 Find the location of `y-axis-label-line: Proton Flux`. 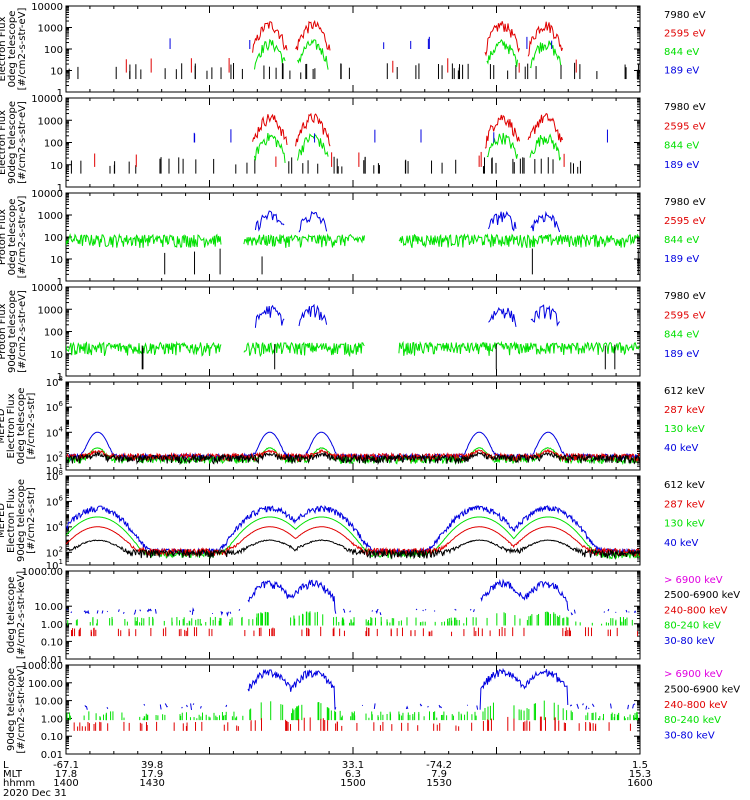

y-axis-label-line: Proton Flux is located at coordinates (4, 237).